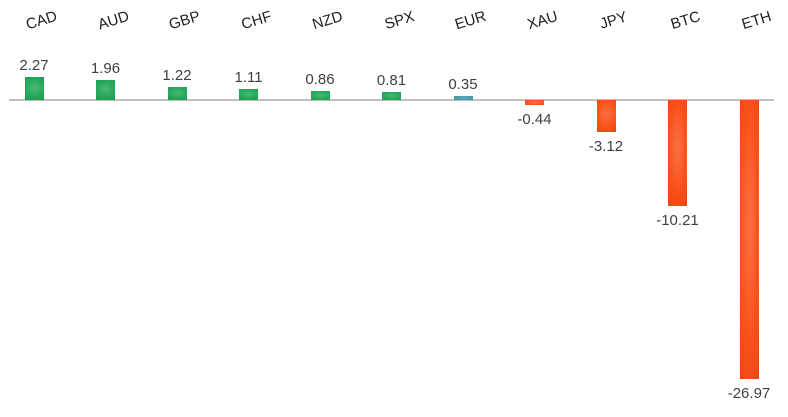  Describe the element at coordinates (391, 80) in the screenshot. I see `value-label-spx: 0.81` at that location.